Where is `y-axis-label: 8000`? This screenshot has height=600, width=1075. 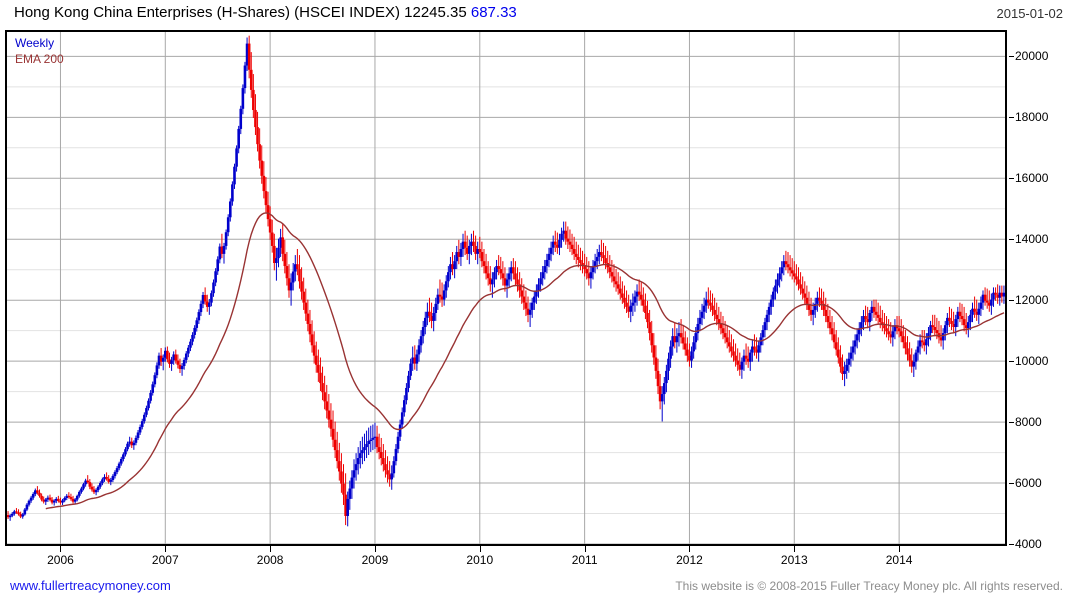 y-axis-label: 8000 is located at coordinates (1028, 422).